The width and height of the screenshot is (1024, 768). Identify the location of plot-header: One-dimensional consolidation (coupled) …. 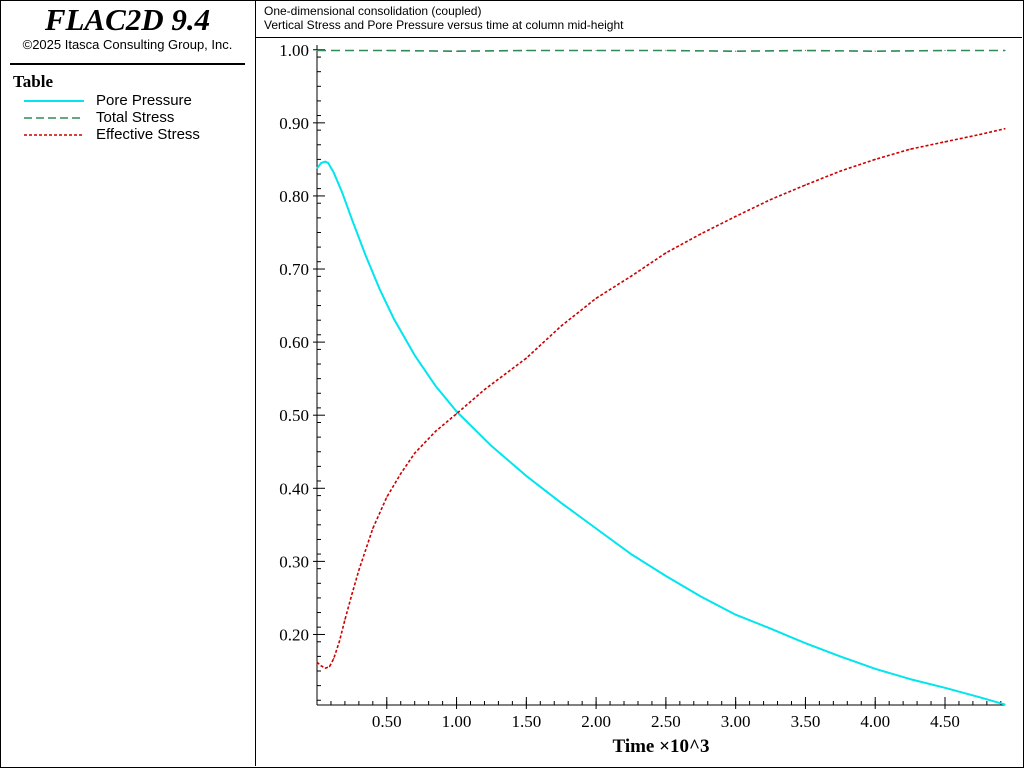
(639, 19).